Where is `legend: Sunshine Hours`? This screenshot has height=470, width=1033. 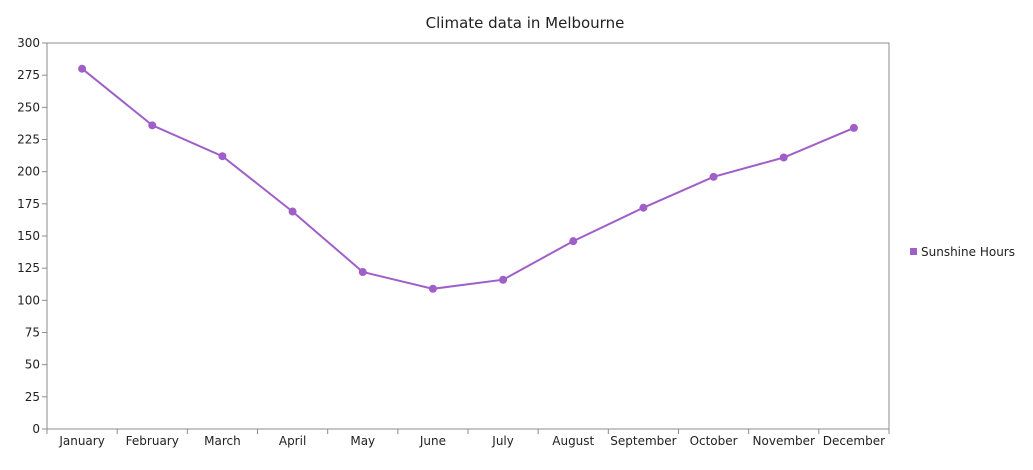 legend: Sunshine Hours is located at coordinates (962, 252).